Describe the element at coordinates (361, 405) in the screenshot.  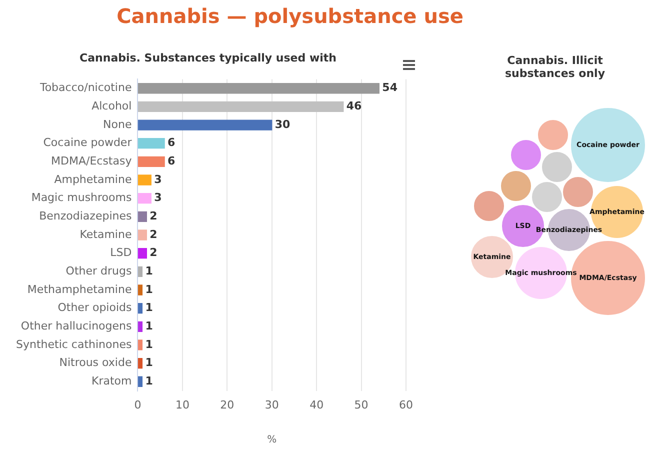
I see `x-tick-label: 50` at that location.